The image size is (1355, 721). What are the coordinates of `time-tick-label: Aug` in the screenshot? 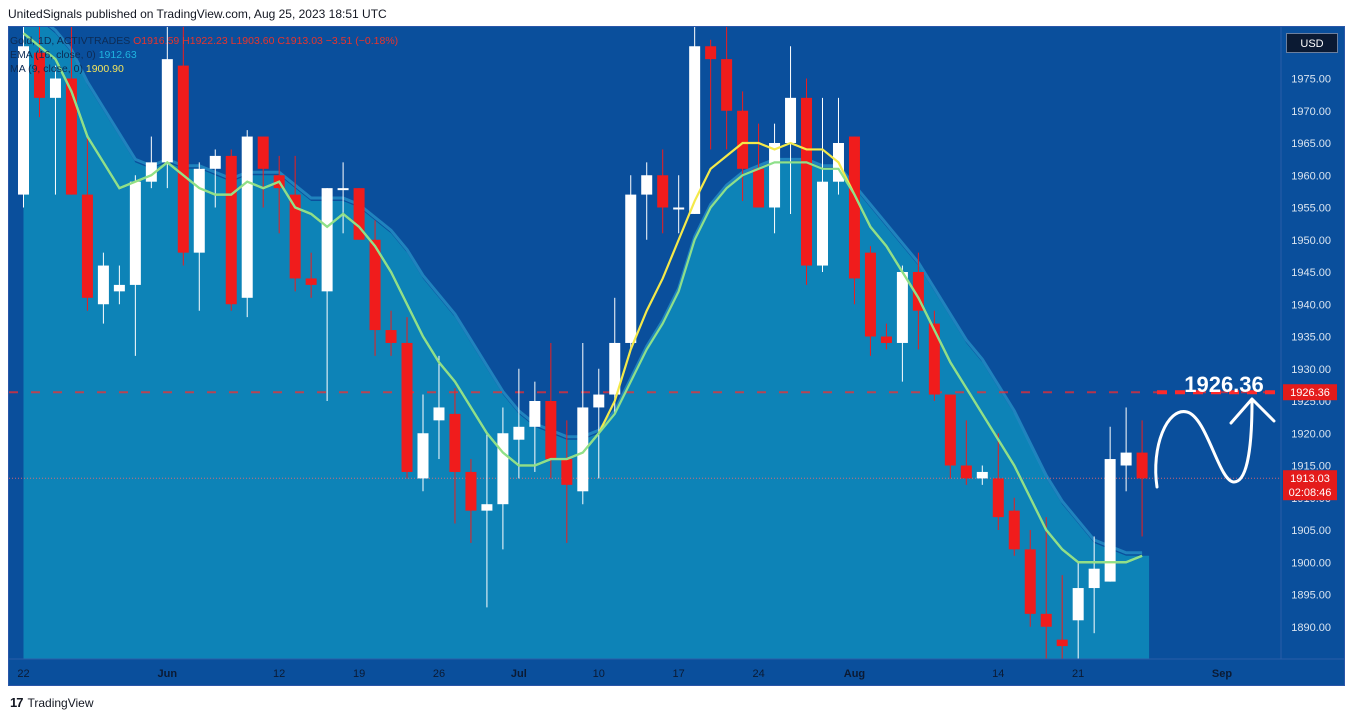 It's located at (854, 674).